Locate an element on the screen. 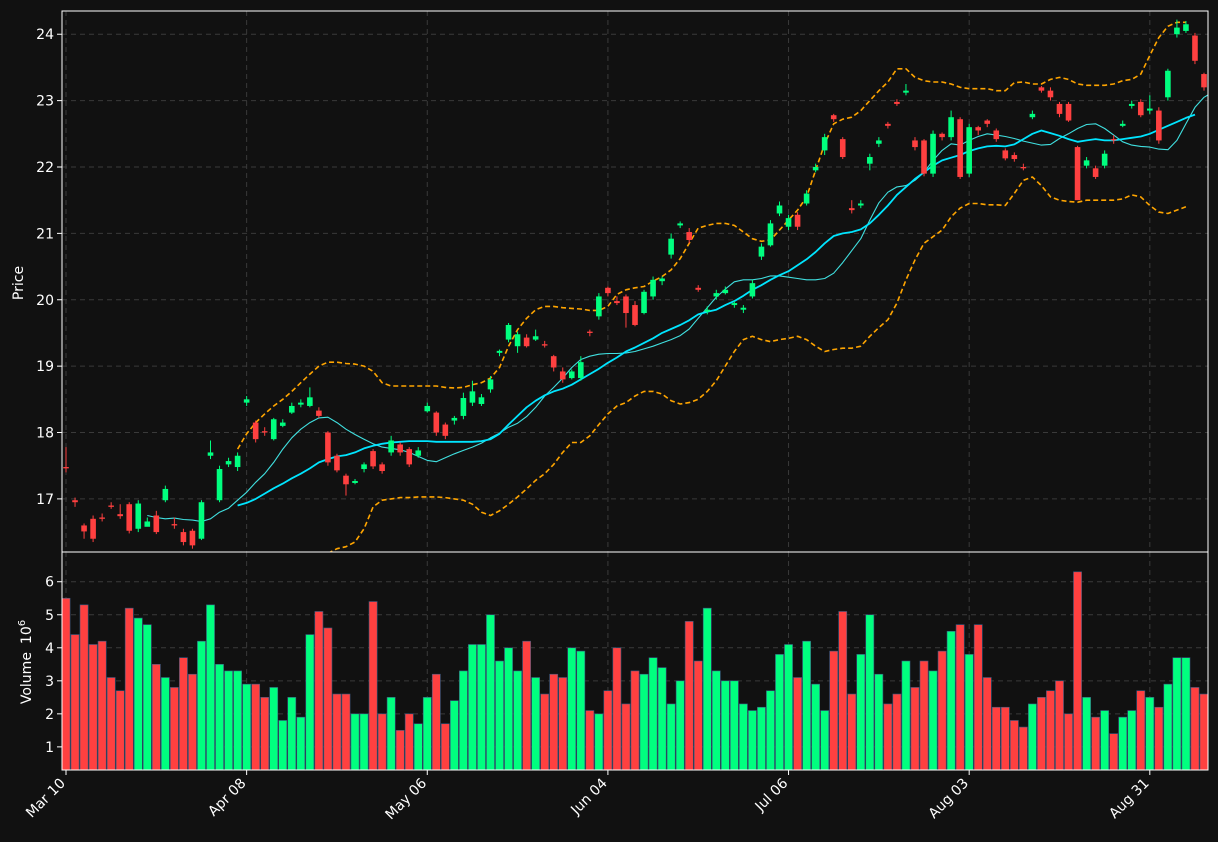 The image size is (1218, 842). x-tick-label: Jun 04 is located at coordinates (589, 796).